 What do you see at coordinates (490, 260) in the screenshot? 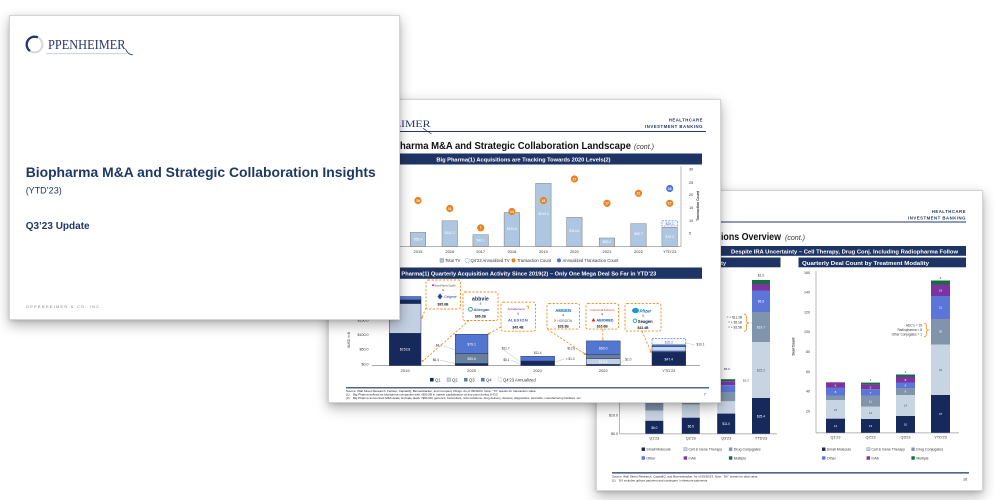
I see `svg-text: Q4'23 Annualized TV` at bounding box center [490, 260].